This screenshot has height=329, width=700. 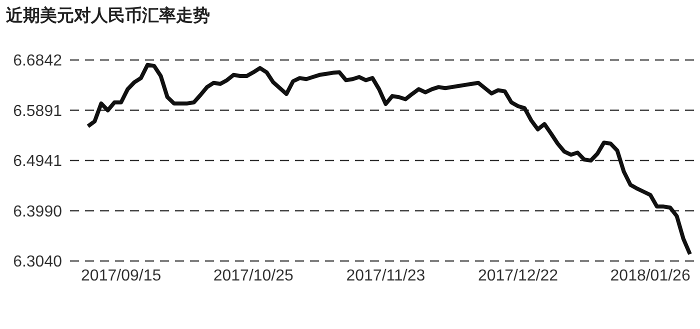 I want to click on y-tick-label: 6.3040, so click(x=37, y=262).